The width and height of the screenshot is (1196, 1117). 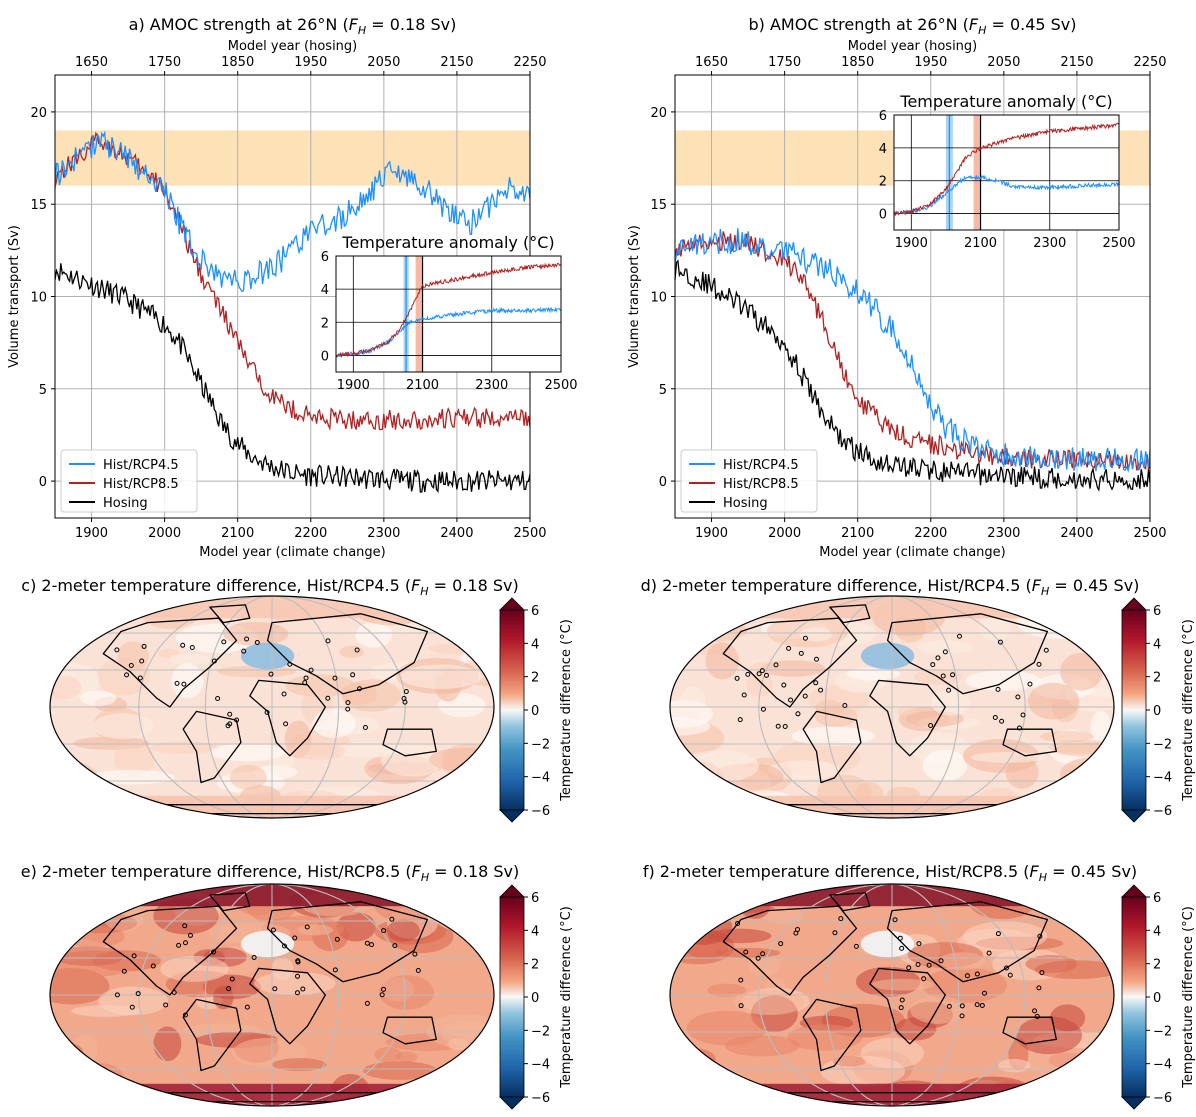 What do you see at coordinates (535, 711) in the screenshot?
I see `colorbar-tick-label: 0` at bounding box center [535, 711].